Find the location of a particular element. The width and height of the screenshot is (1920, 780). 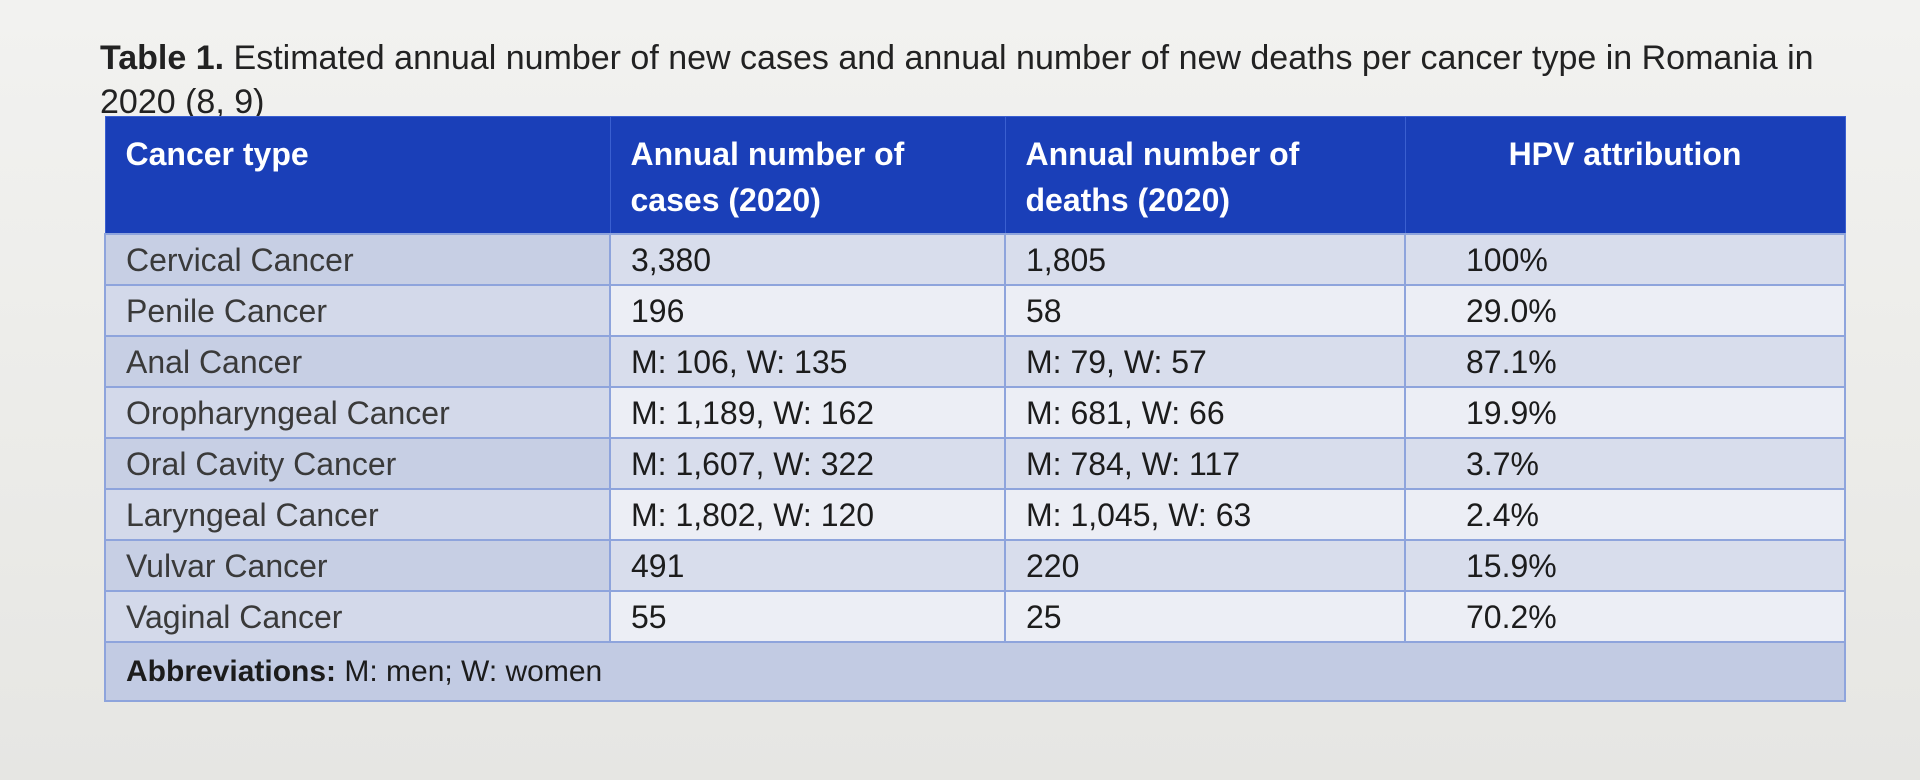

header-deaths: Annual number of deaths (2020) is located at coordinates (1205, 175).